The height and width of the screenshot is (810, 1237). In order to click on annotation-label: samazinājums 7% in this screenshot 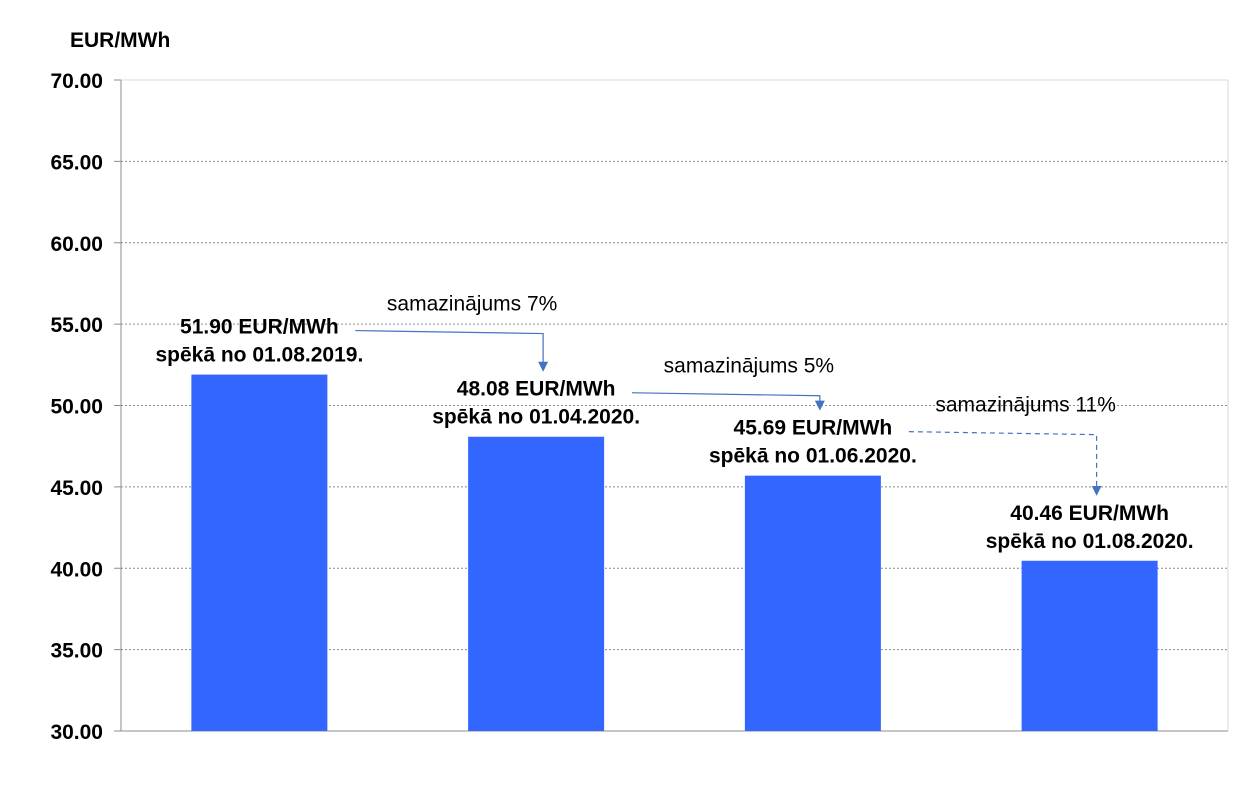, I will do `click(472, 304)`.